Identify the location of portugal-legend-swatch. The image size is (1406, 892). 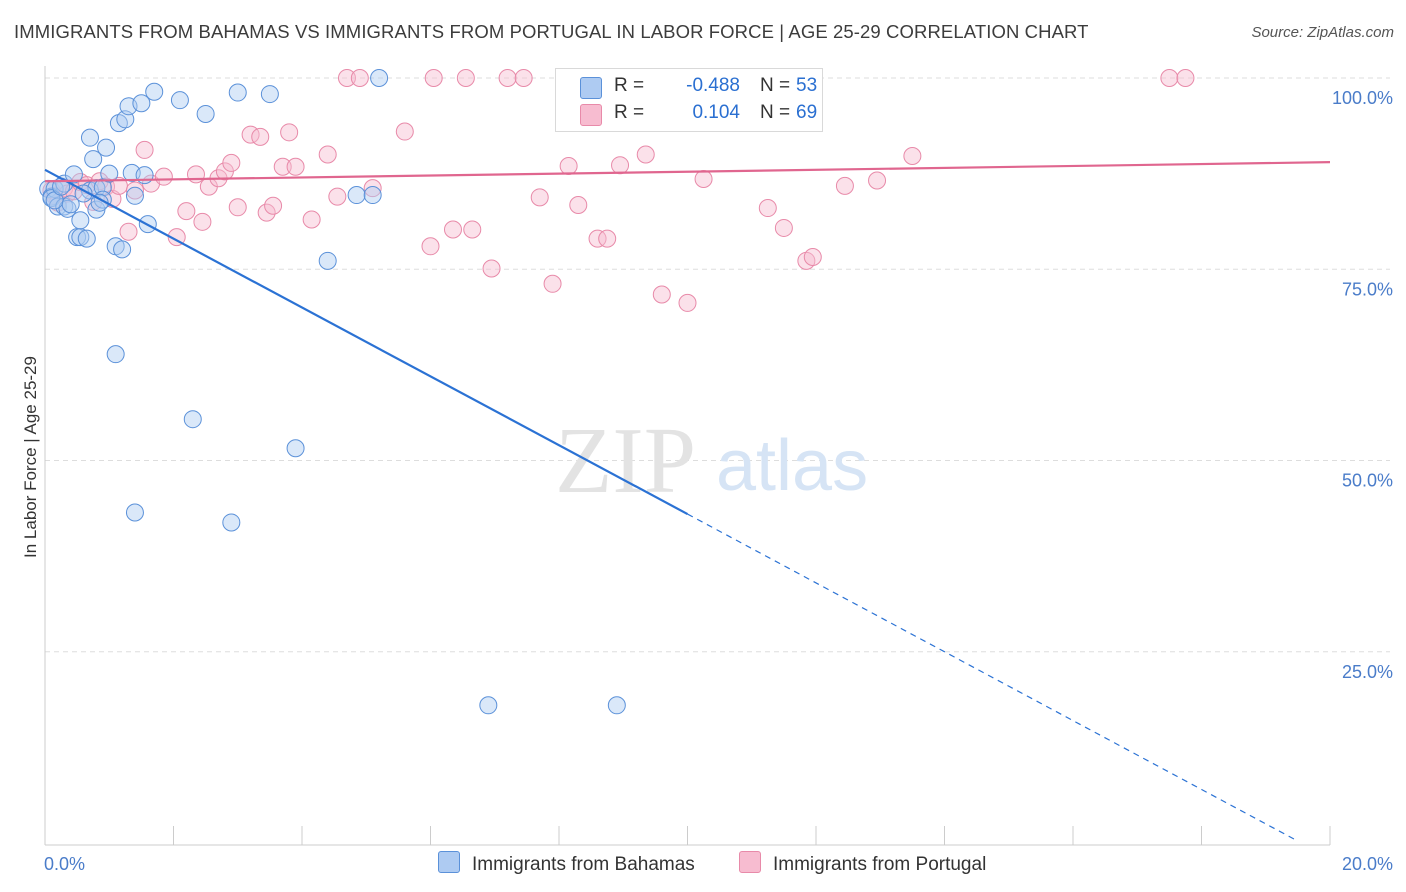
(750, 862).